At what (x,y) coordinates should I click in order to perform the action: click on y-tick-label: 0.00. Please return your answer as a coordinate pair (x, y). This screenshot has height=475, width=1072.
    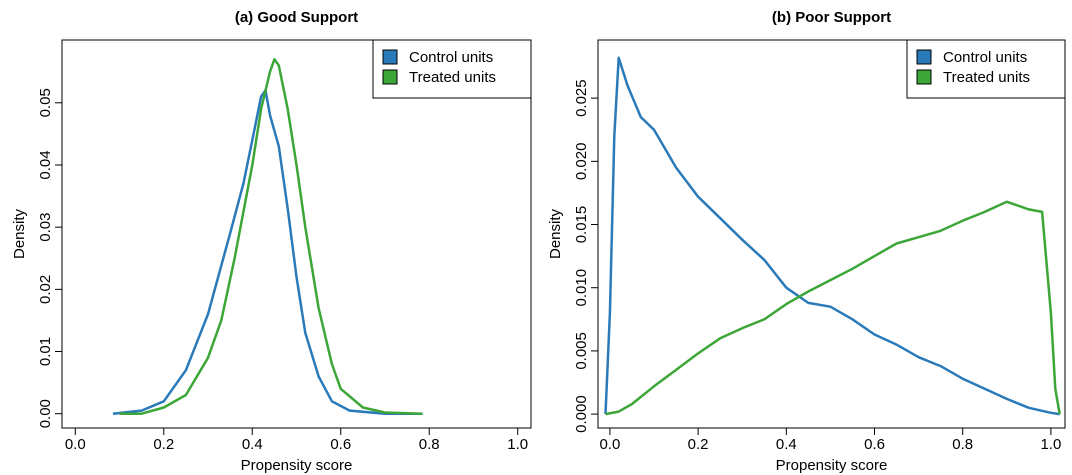
    Looking at the image, I should click on (45, 413).